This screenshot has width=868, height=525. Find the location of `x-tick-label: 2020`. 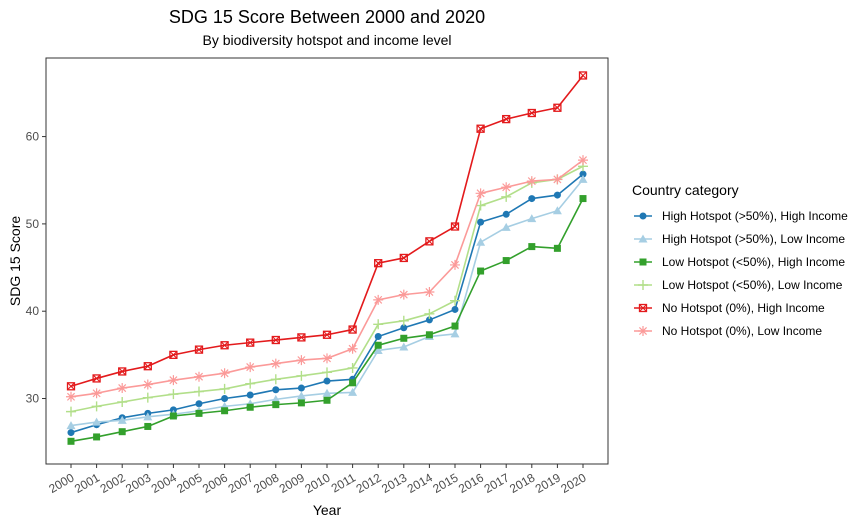

x-tick-label: 2020 is located at coordinates (573, 483).